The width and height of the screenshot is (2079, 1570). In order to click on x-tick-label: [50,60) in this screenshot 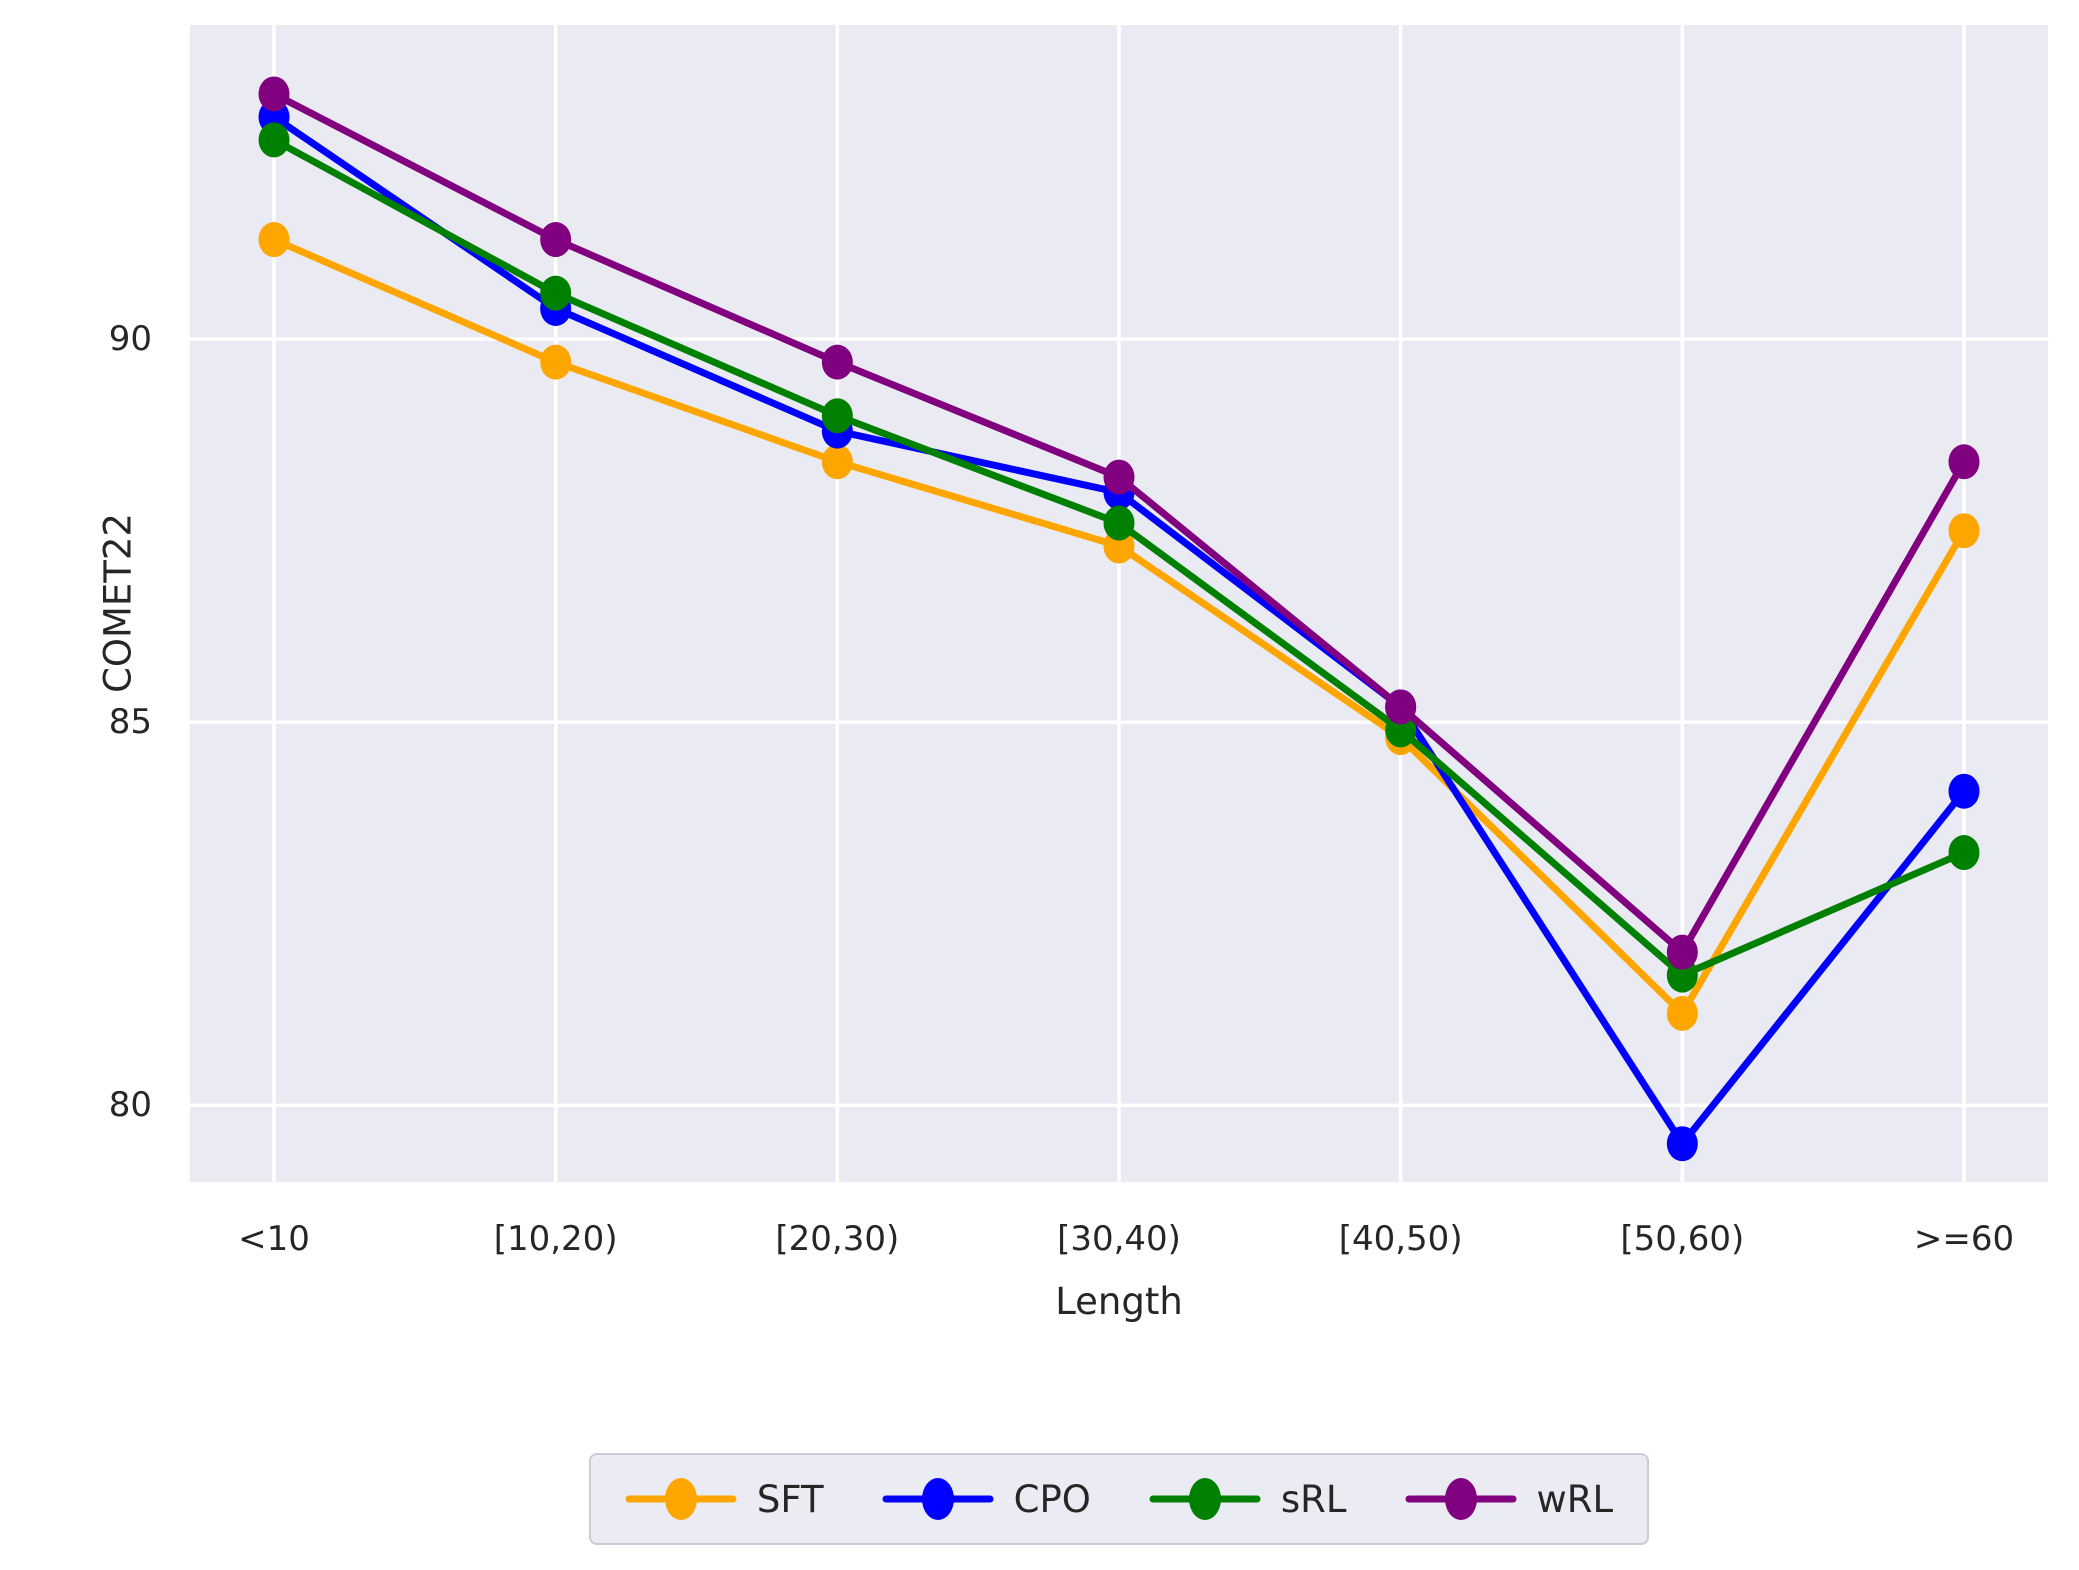, I will do `click(1682, 1239)`.